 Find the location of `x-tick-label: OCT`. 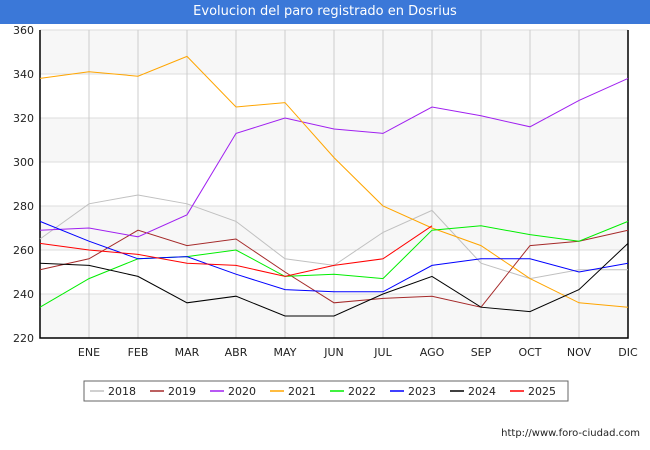

x-tick-label: OCT is located at coordinates (529, 352).